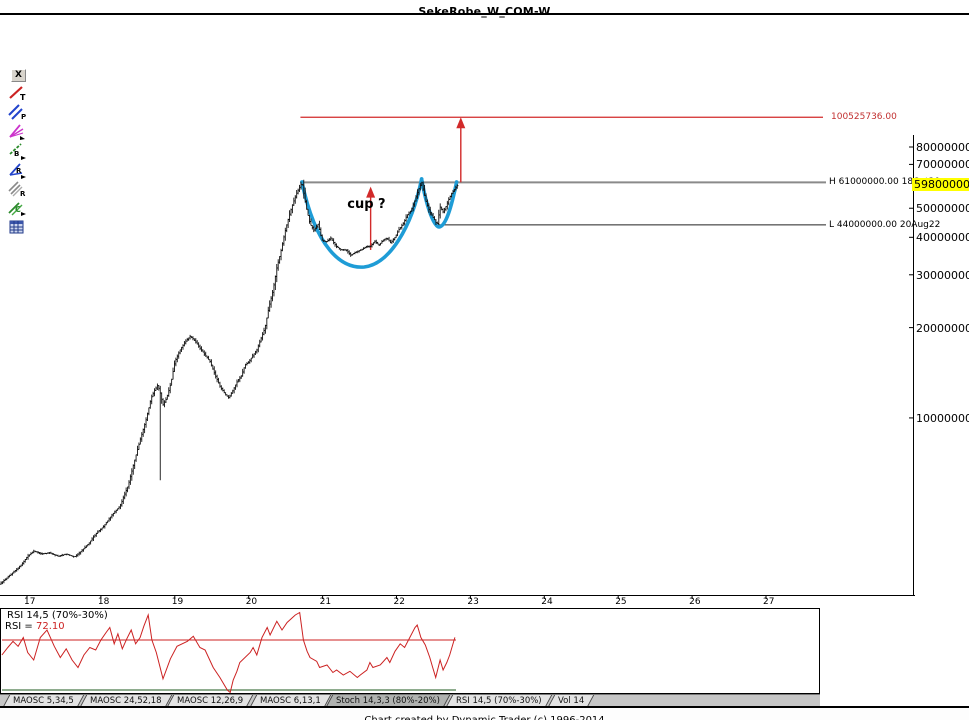 Image resolution: width=969 pixels, height=720 pixels. Describe the element at coordinates (942, 147) in the screenshot. I see `price-axis-tick-label: 80000000.00` at that location.